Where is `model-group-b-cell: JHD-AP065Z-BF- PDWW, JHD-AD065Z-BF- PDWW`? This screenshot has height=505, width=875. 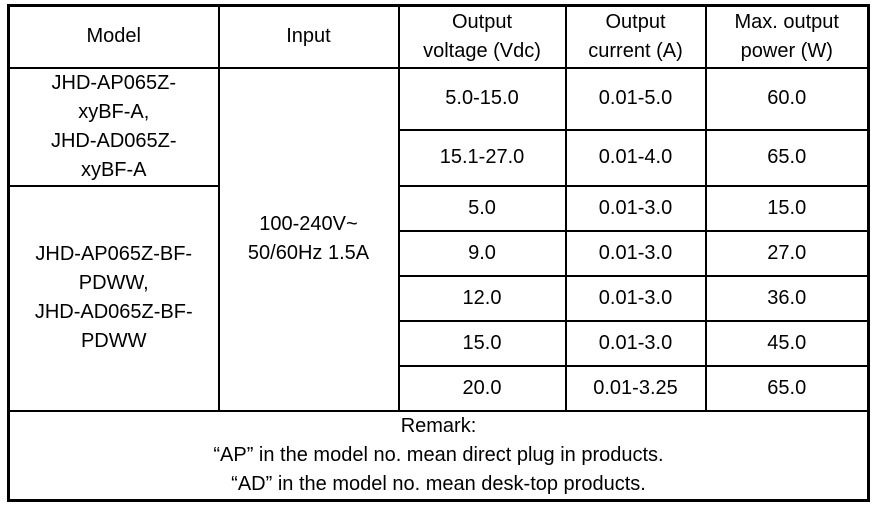 model-group-b-cell: JHD-AP065Z-BF- PDWW, JHD-AD065Z-BF- PDWW is located at coordinates (113, 298).